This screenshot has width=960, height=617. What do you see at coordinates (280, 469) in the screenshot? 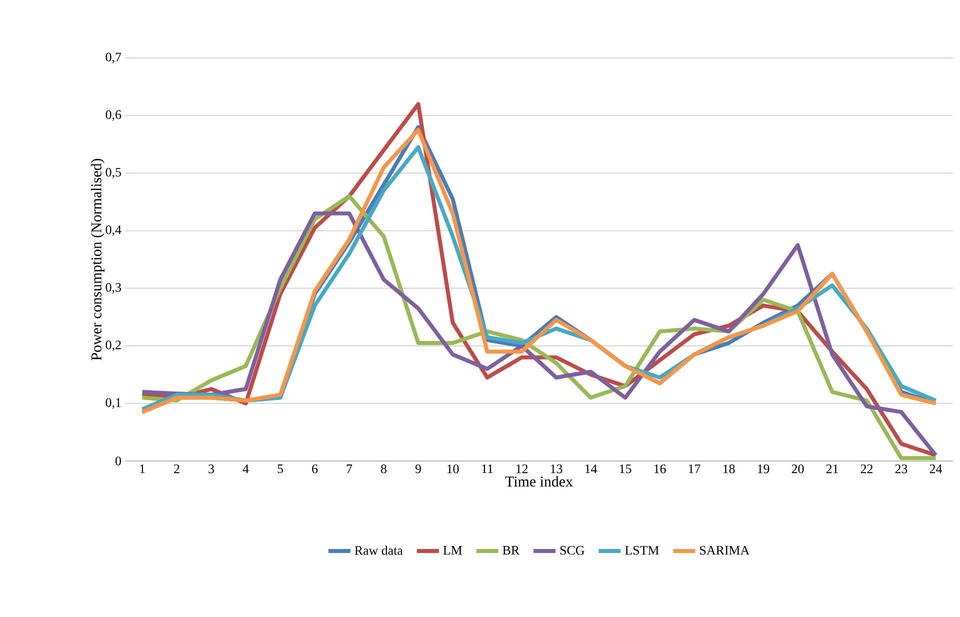
I see `x-tick-label: 5` at bounding box center [280, 469].